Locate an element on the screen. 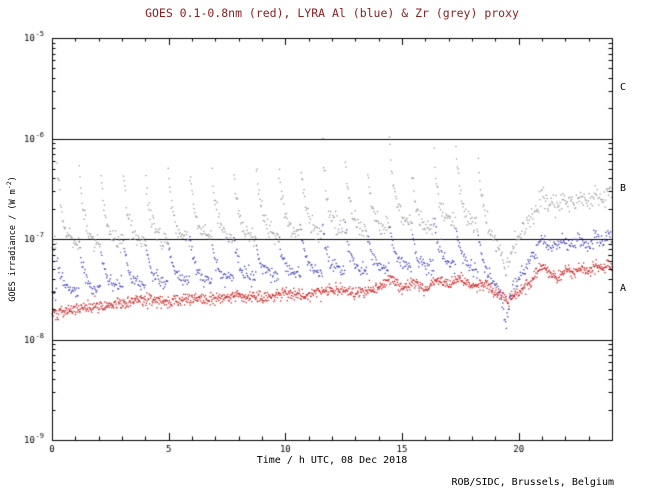 This screenshot has width=650, height=500. flare-class-label-c: C is located at coordinates (623, 88).